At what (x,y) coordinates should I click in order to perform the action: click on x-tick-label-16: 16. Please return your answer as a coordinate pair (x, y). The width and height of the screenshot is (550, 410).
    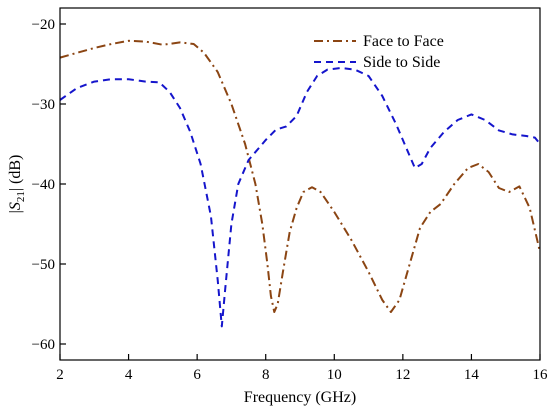
    Looking at the image, I should click on (541, 375).